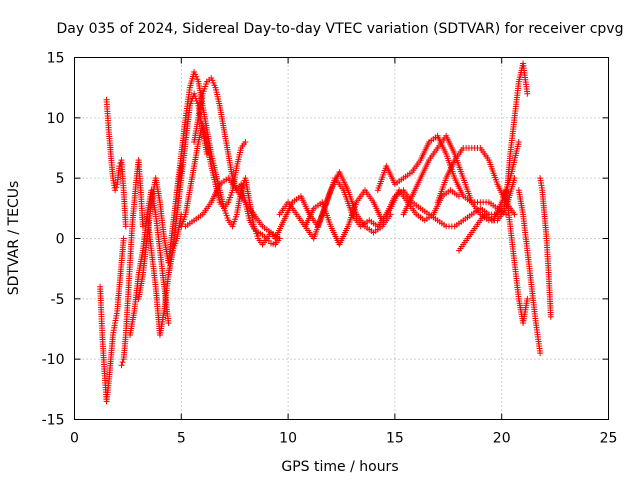 Image resolution: width=640 pixels, height=480 pixels. I want to click on y-tick-label: 0, so click(60, 240).